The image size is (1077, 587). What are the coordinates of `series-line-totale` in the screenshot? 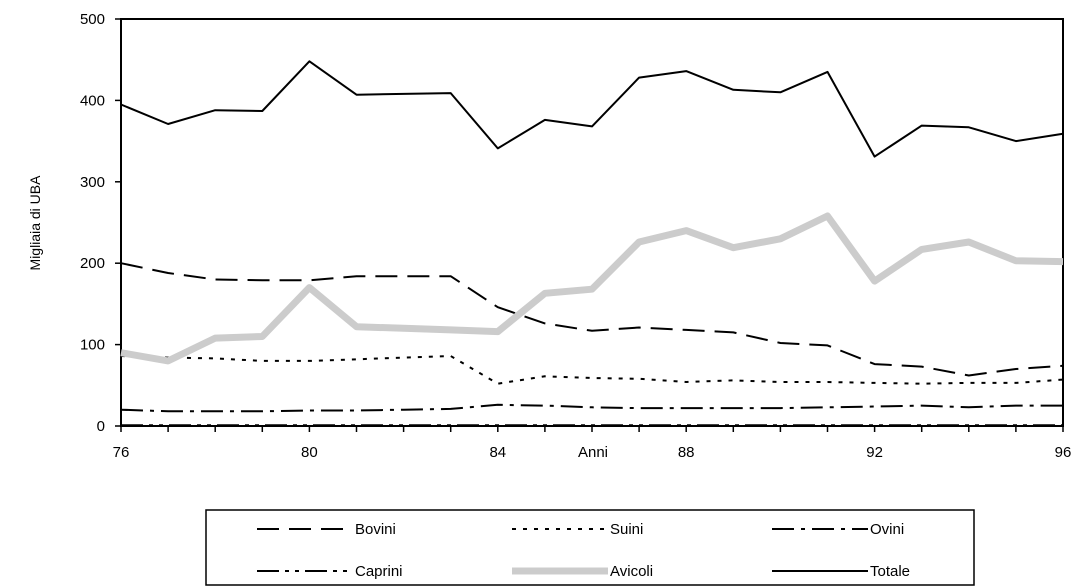 It's located at (592, 109).